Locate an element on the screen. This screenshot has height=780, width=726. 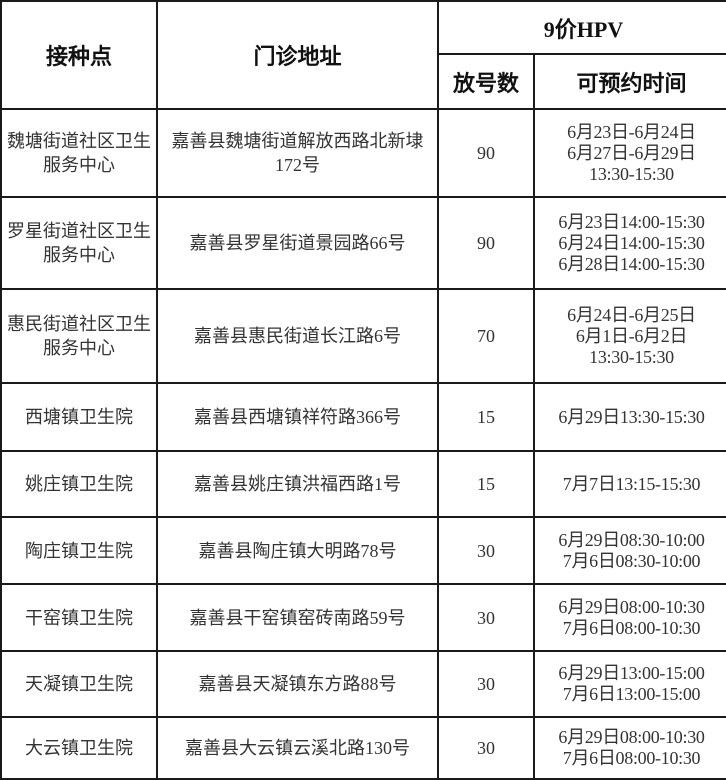
site-cell: 西塘镇卫生院 is located at coordinates (79, 417).